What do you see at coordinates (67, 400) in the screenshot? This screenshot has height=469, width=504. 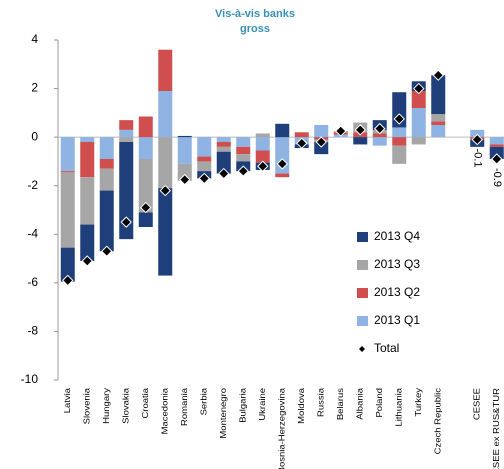 I see `x-label-group: Latvia` at bounding box center [67, 400].